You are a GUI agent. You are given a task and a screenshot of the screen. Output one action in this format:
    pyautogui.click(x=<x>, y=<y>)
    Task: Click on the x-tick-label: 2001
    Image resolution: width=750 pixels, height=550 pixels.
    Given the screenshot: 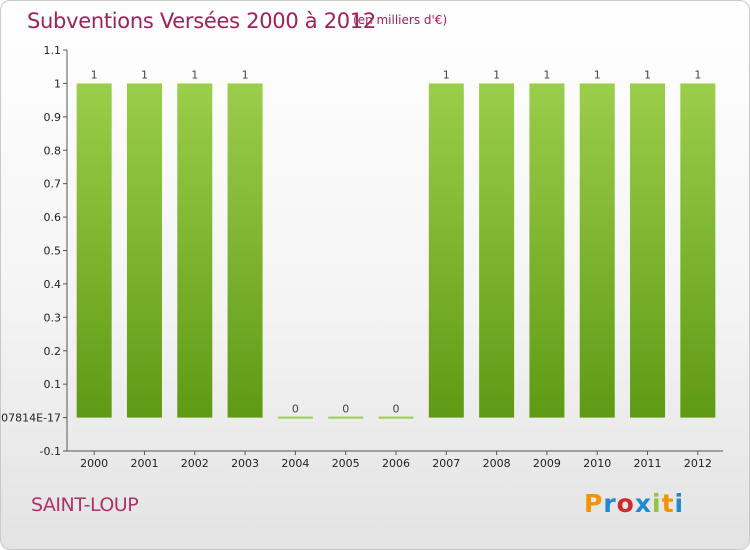 What is the action you would take?
    pyautogui.click(x=144, y=463)
    